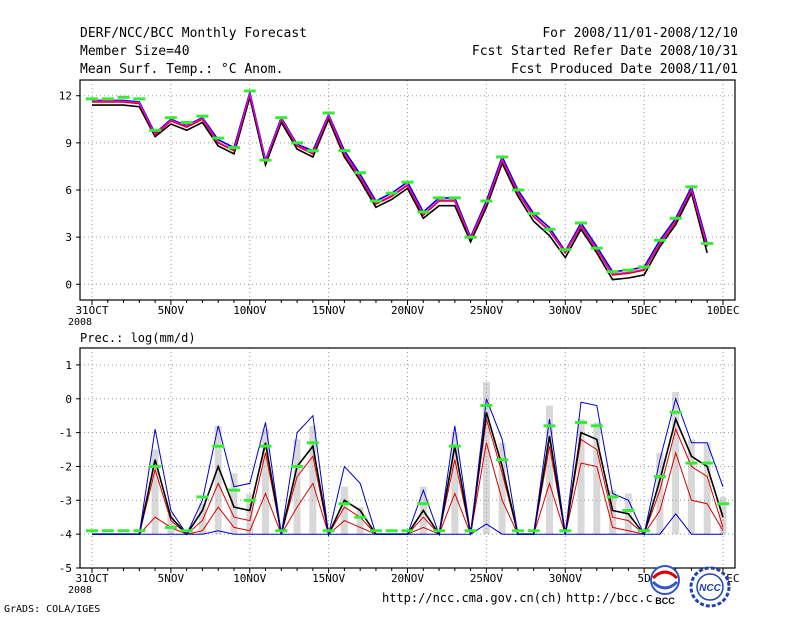 This screenshot has width=800, height=618. What do you see at coordinates (486, 310) in the screenshot?
I see `panel0-x-tick-label: 25NOV` at bounding box center [486, 310].